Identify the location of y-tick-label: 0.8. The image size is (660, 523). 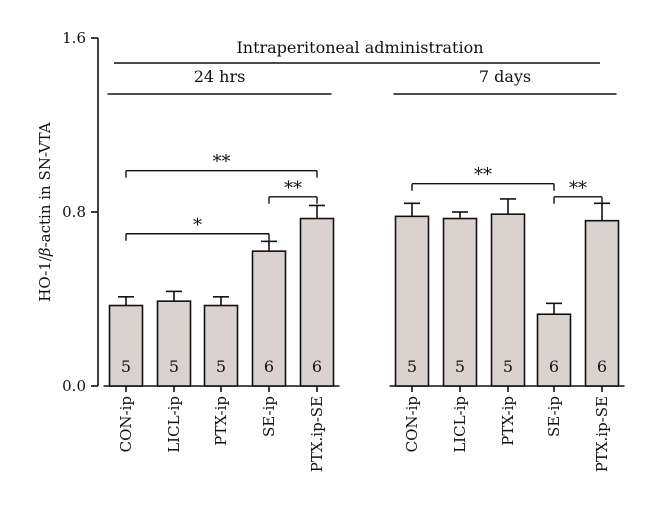
(74, 212).